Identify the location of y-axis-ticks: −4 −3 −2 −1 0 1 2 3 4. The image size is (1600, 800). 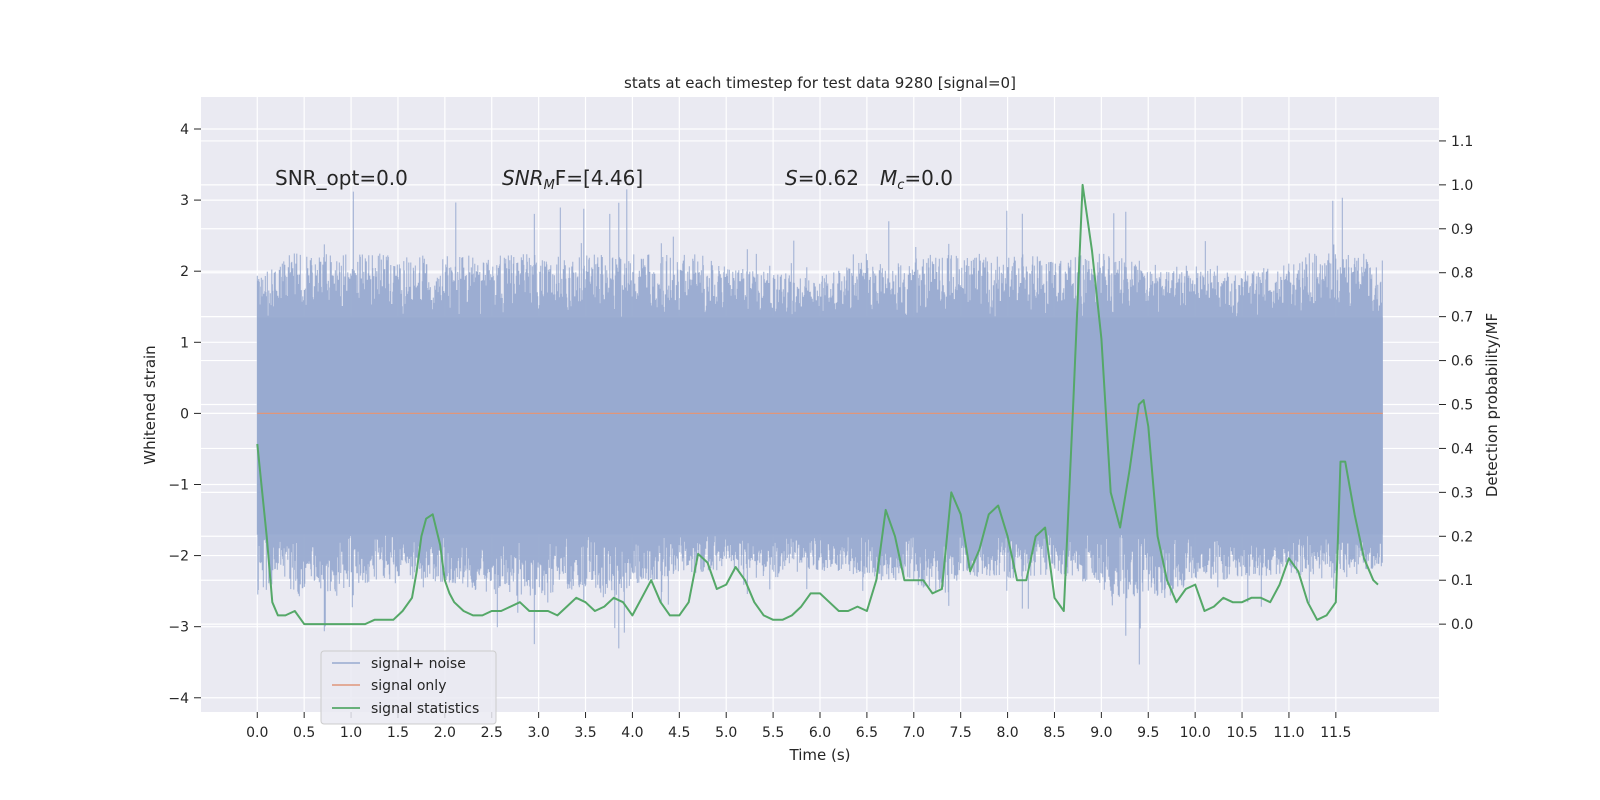
(184, 414).